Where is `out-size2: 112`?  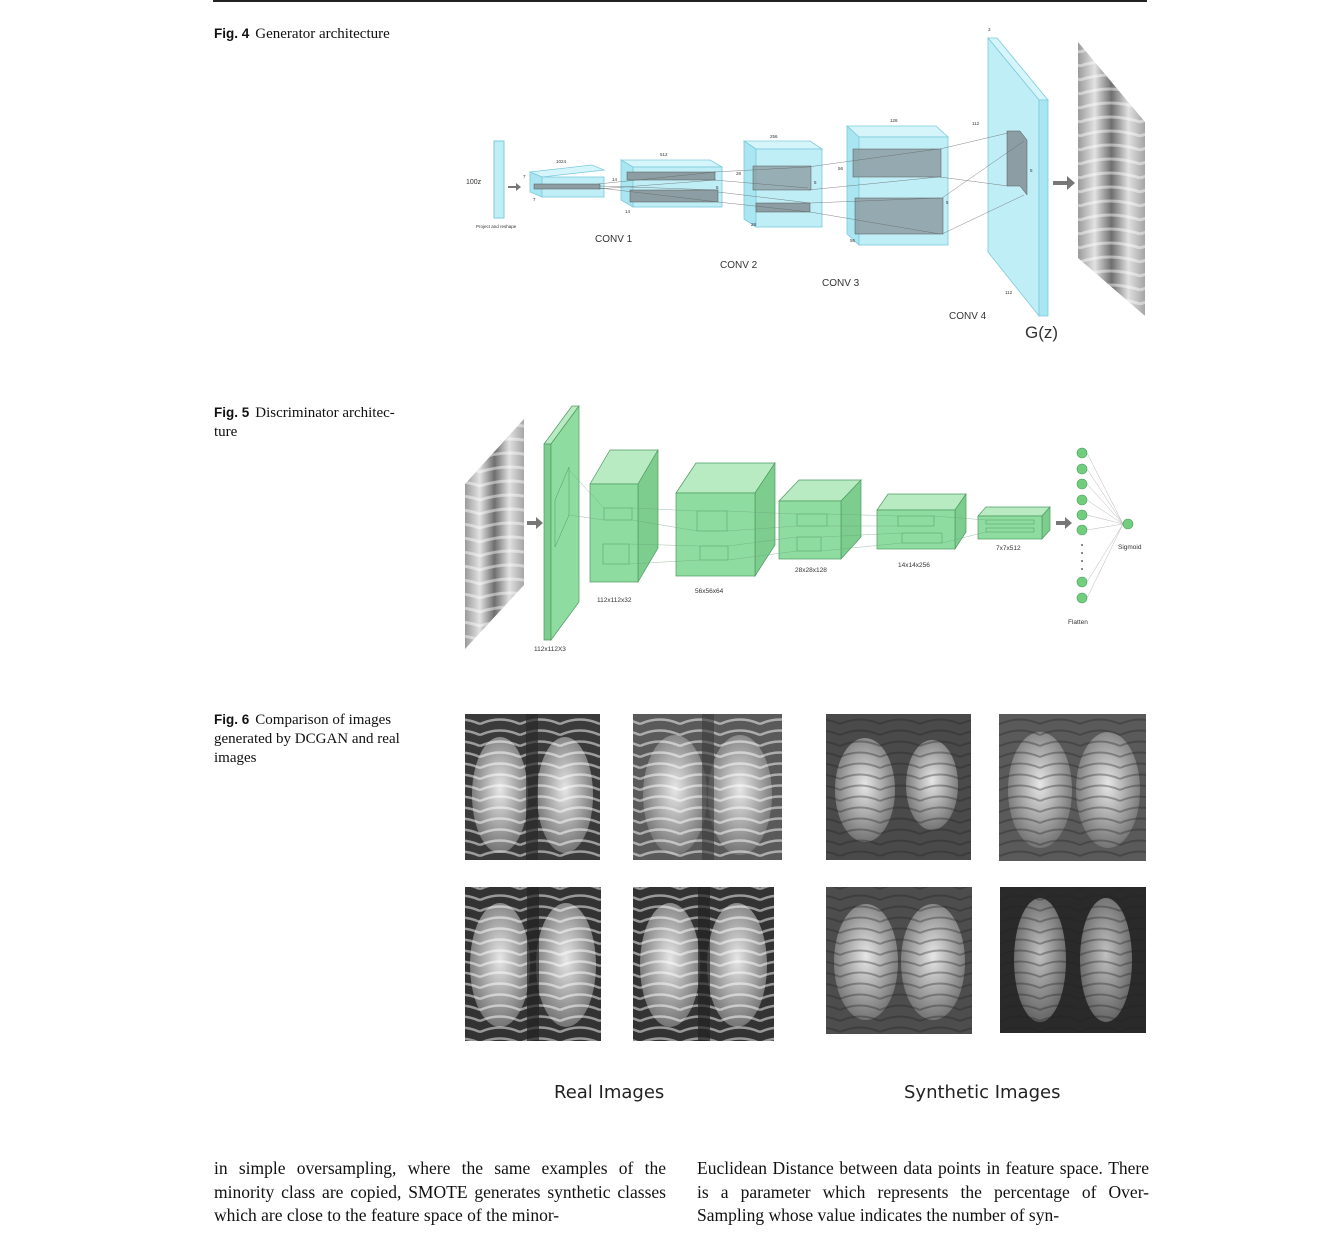
out-size2: 112 is located at coordinates (1009, 292).